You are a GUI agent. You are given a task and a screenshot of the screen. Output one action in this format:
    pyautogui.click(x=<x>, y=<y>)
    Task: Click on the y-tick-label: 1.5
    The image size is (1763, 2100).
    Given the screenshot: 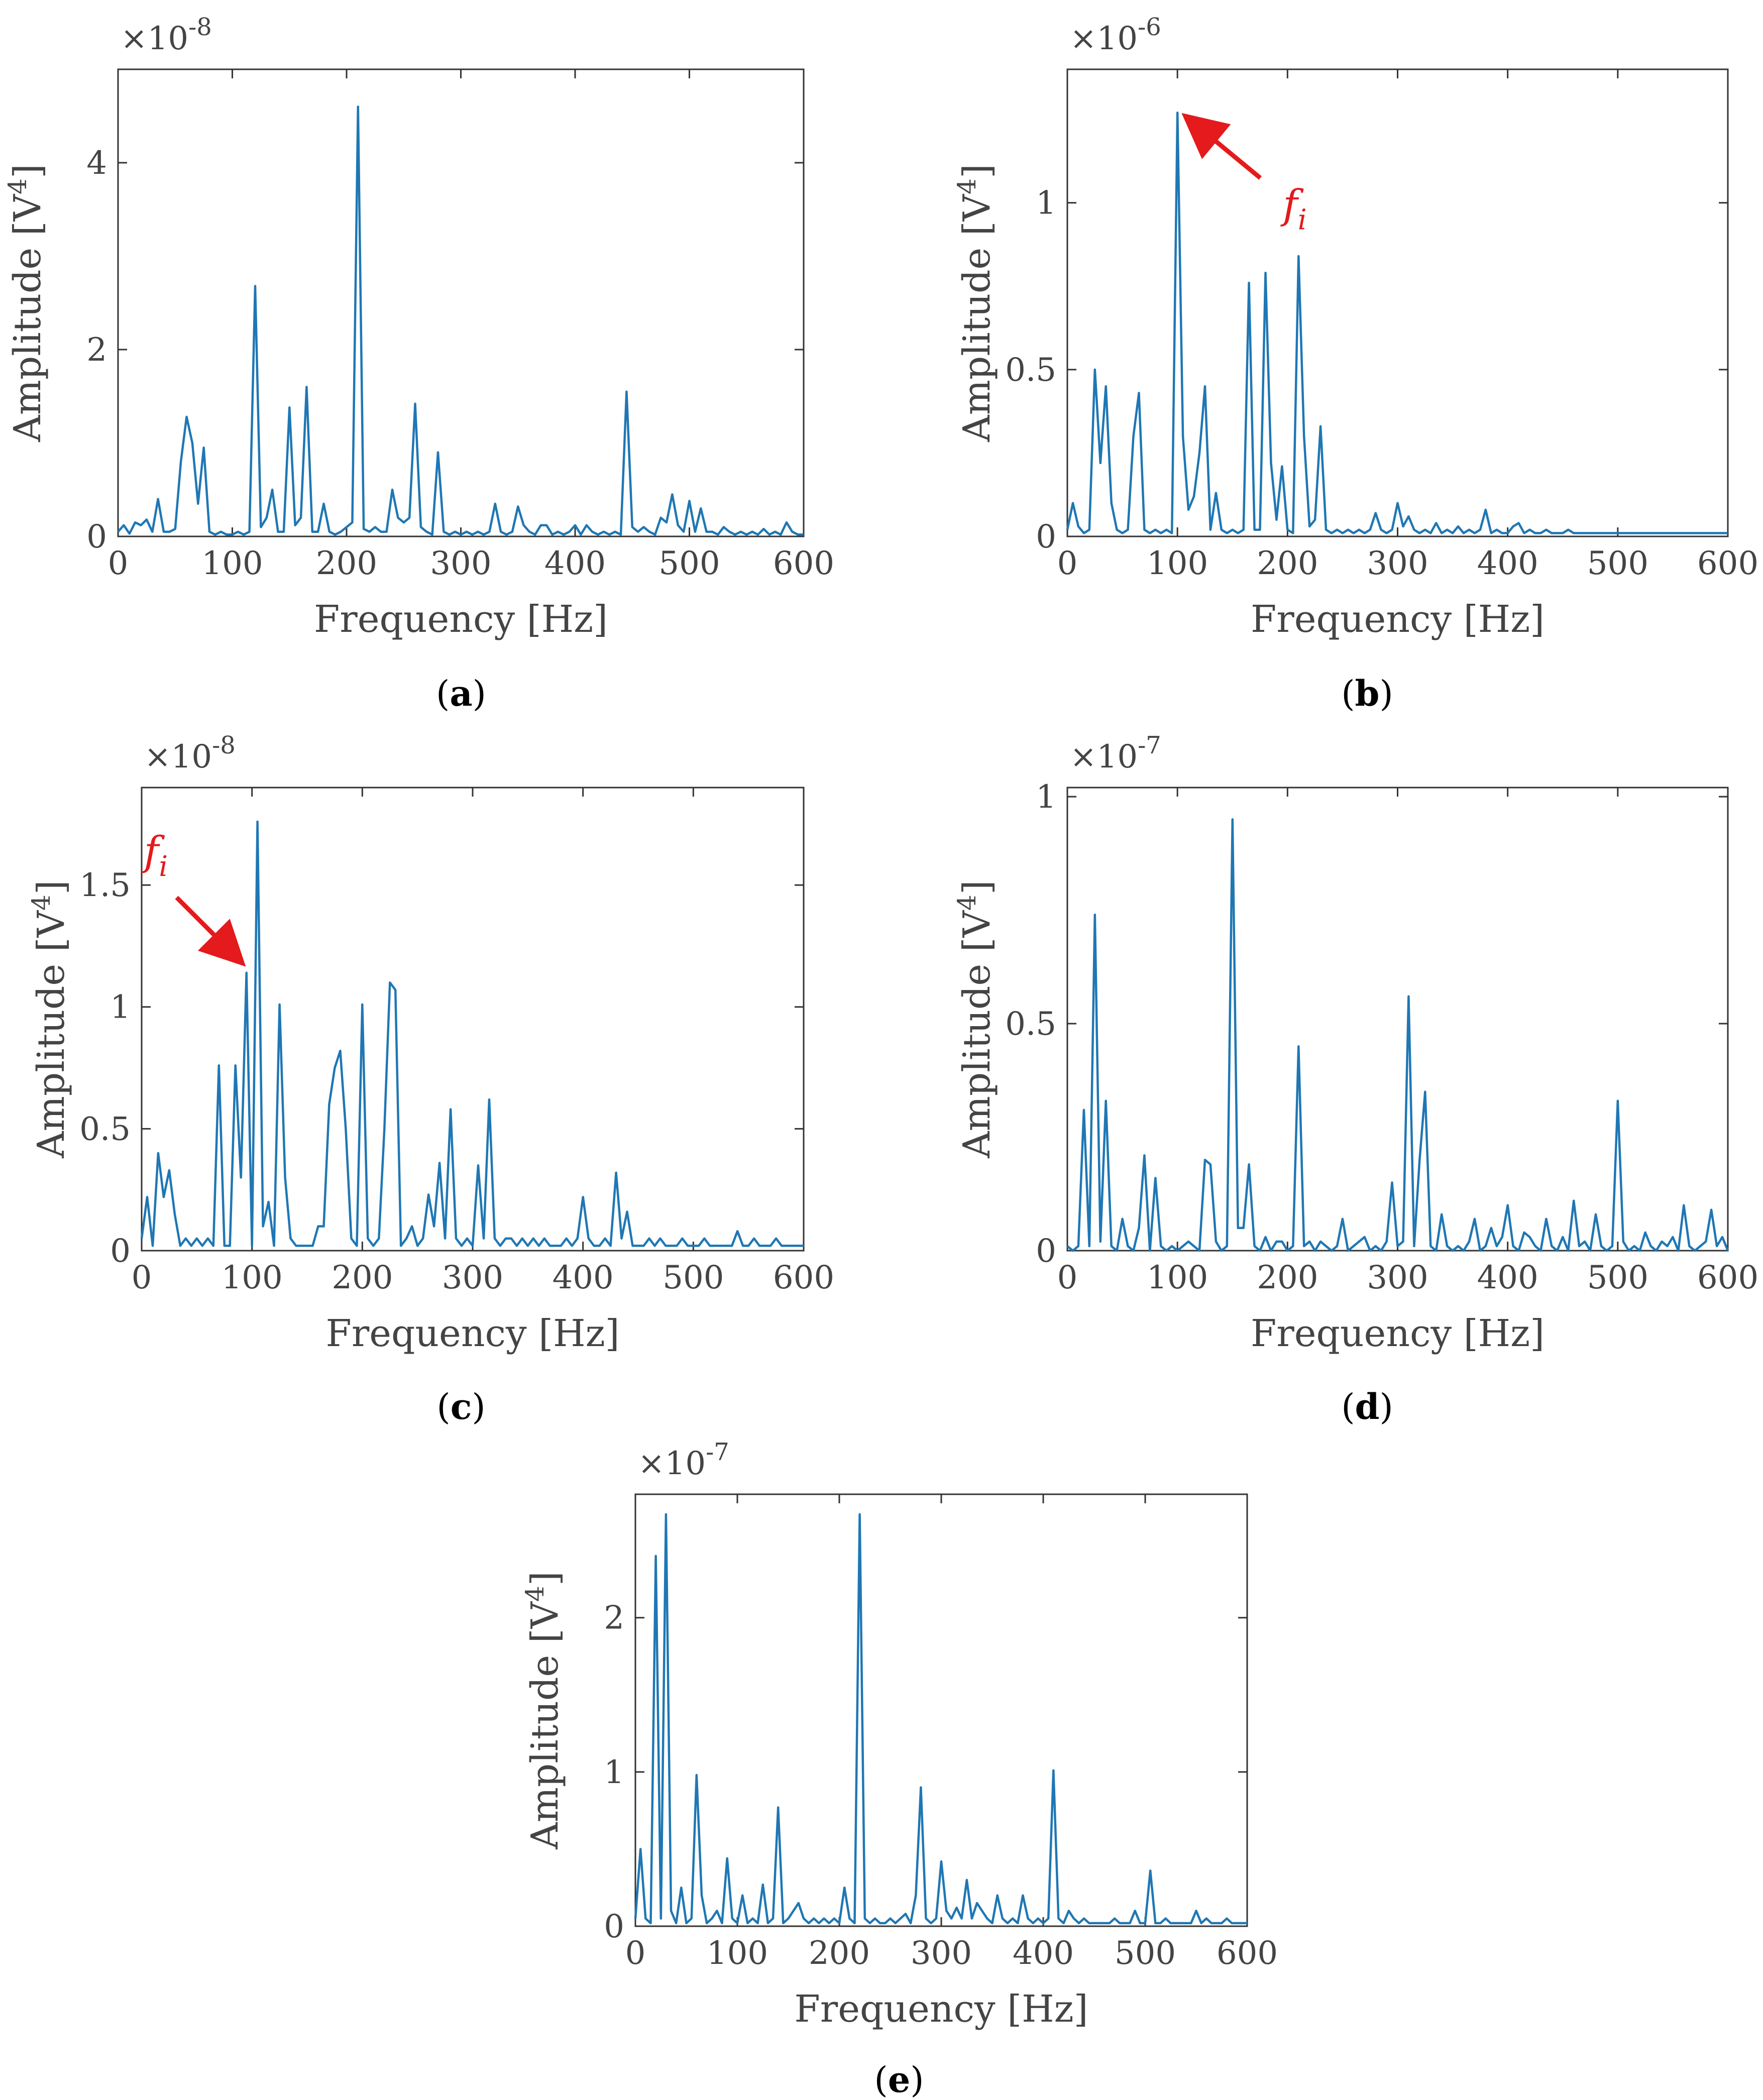 What is the action you would take?
    pyautogui.click(x=105, y=885)
    